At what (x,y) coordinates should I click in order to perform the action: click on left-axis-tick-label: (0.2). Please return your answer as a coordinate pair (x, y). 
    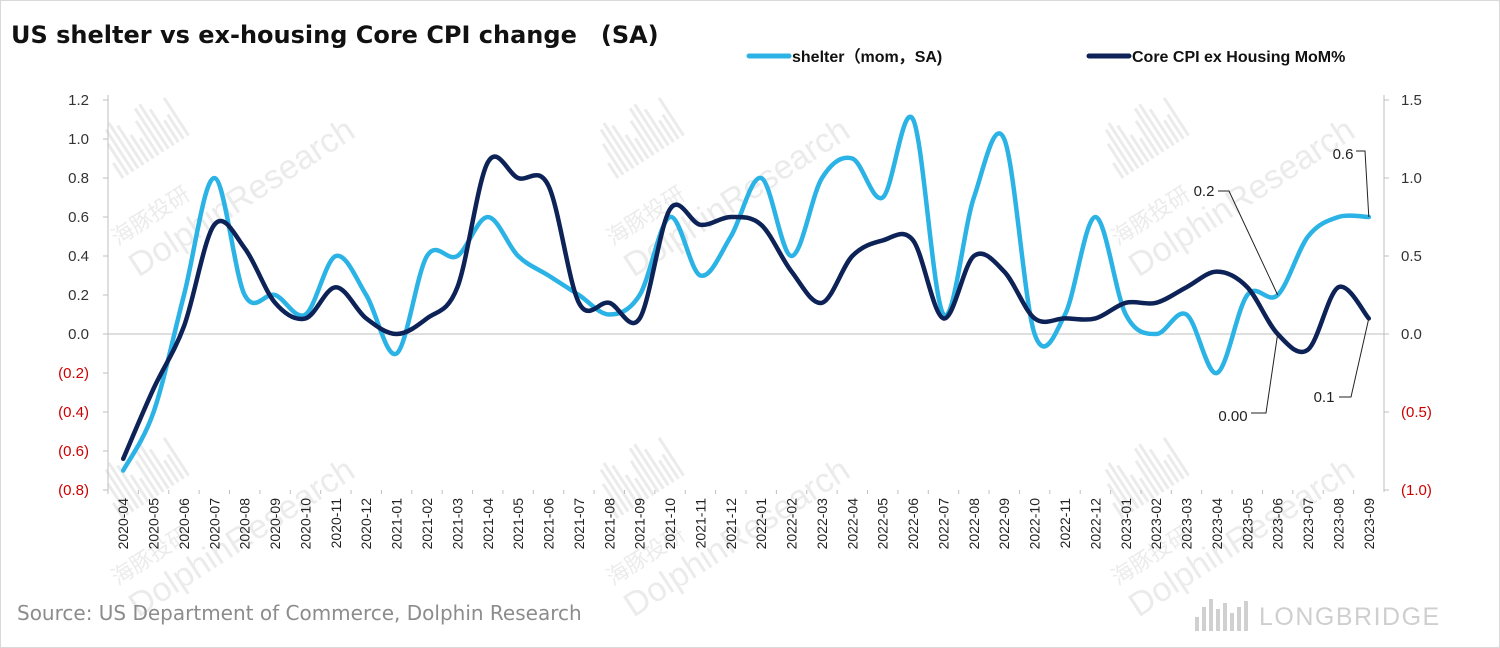
    Looking at the image, I should click on (73, 373).